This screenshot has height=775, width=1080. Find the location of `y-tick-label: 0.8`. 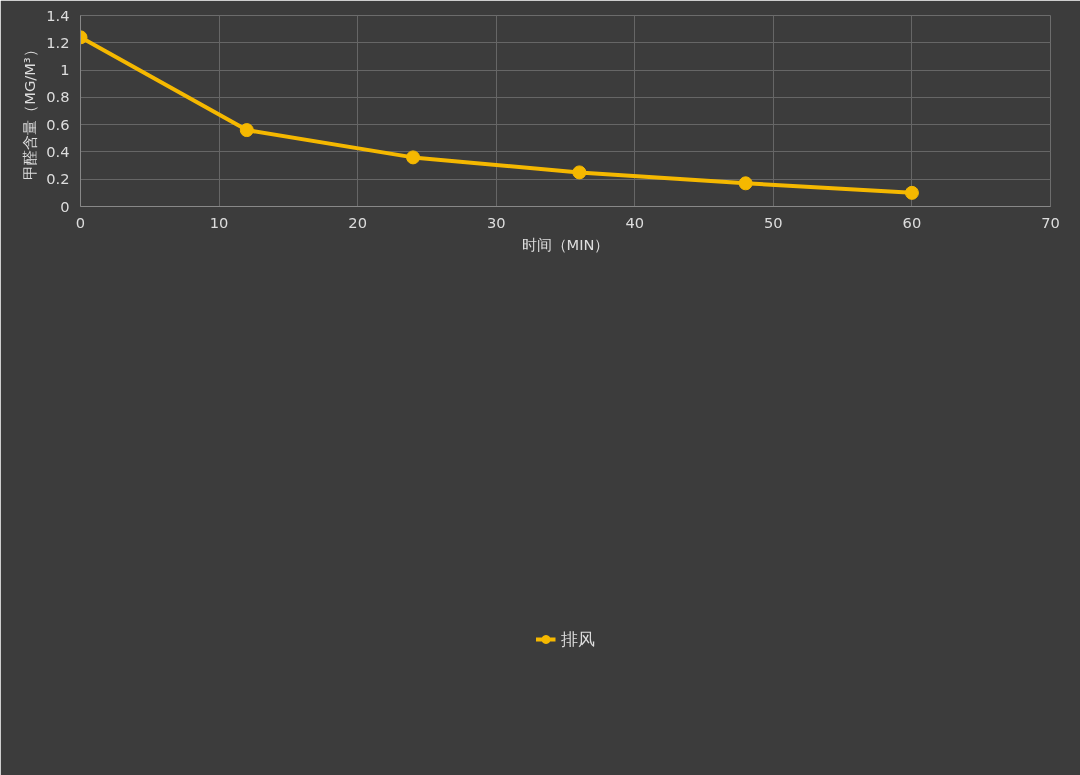

y-tick-label: 0.8 is located at coordinates (58, 97).